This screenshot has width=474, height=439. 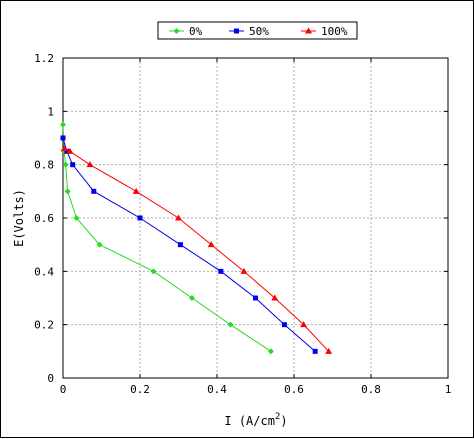 I want to click on y-tick-label: 1.2, so click(x=44, y=58).